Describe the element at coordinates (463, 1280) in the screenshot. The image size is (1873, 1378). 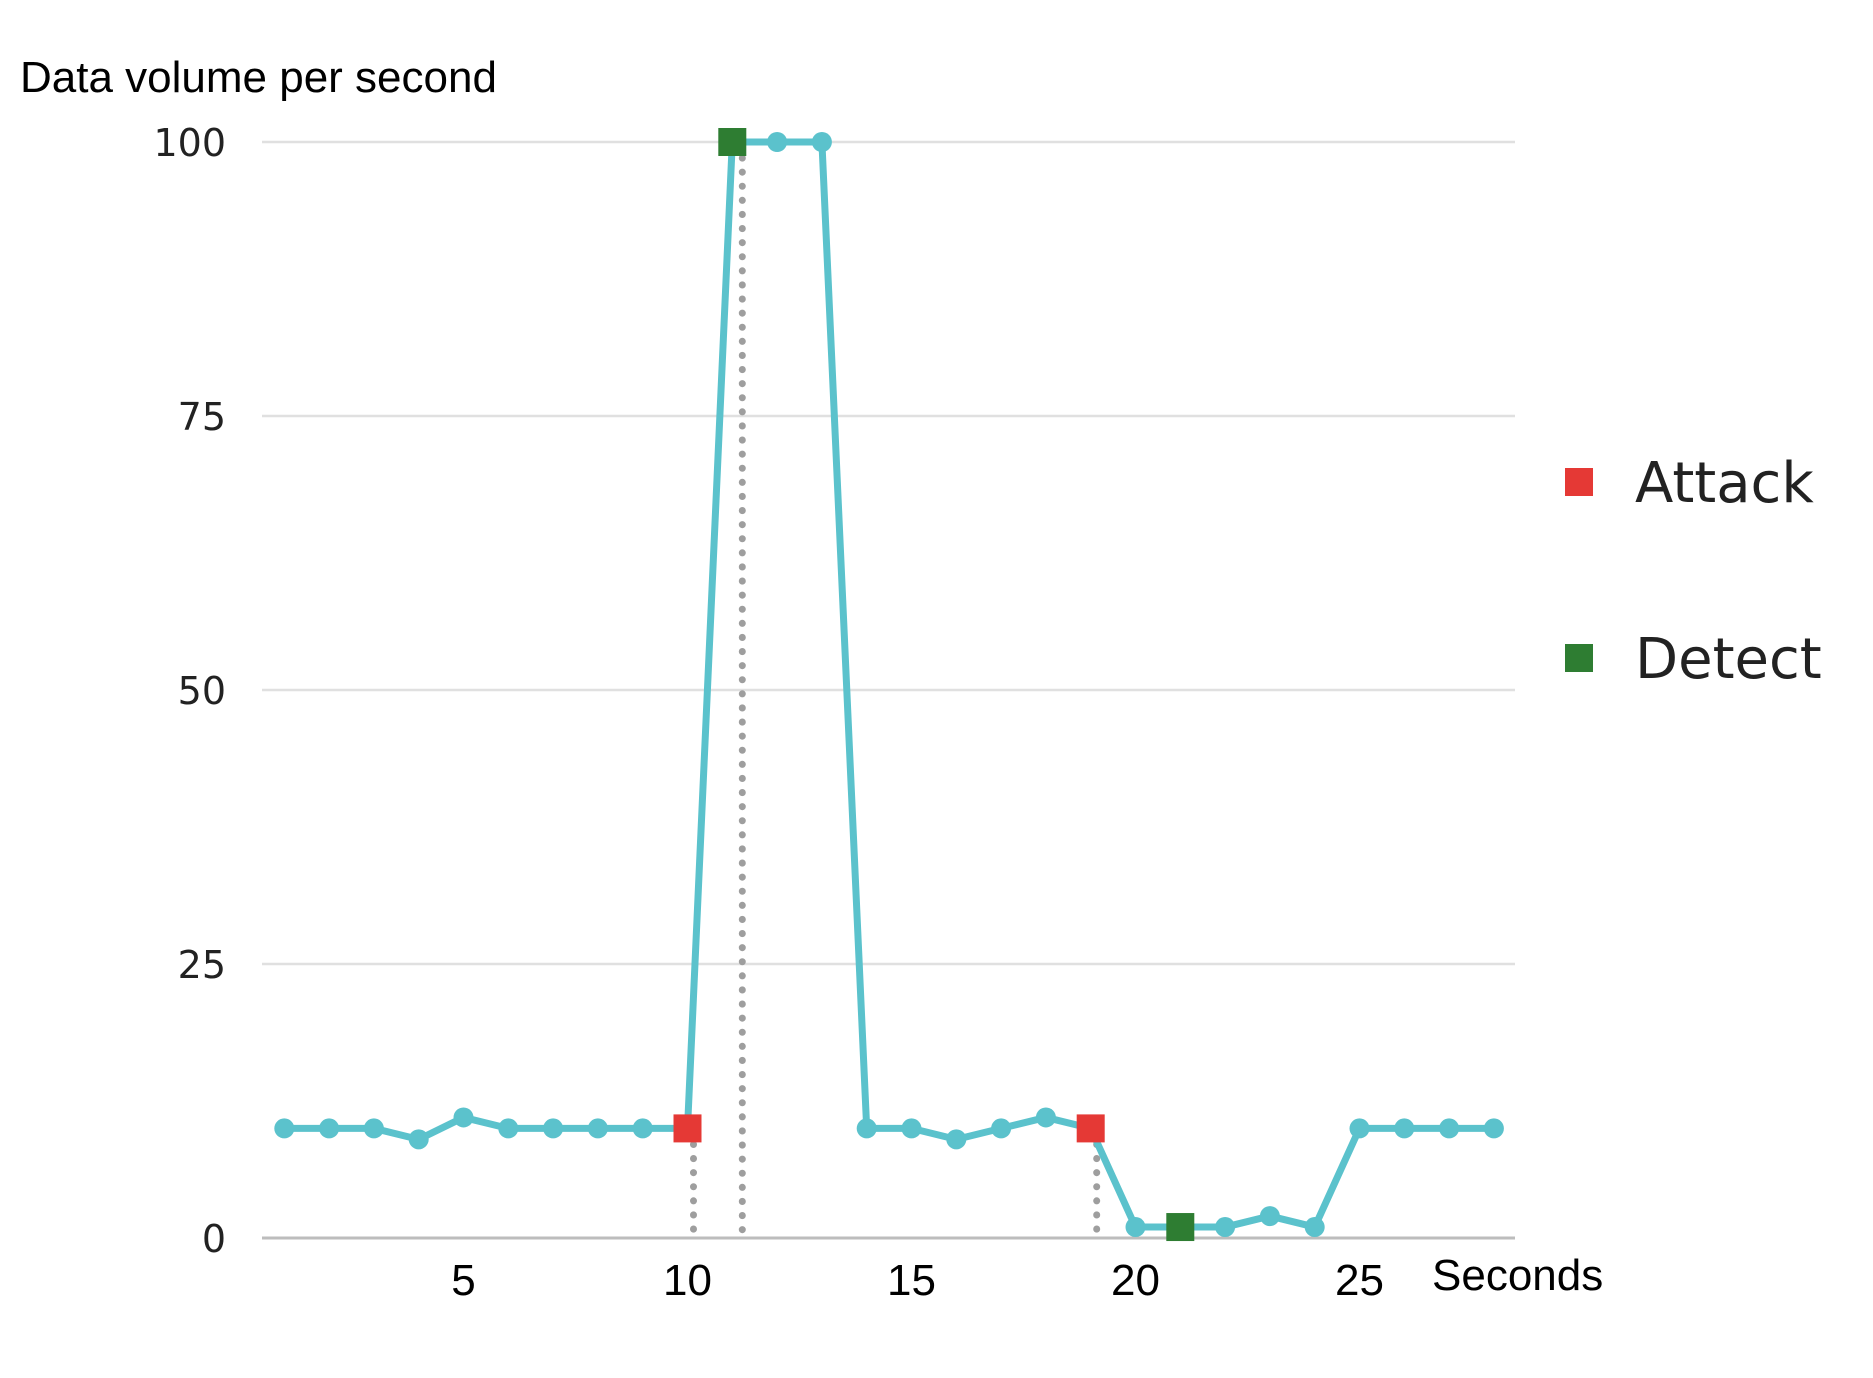
I see `x-tick-label-5: 5` at that location.